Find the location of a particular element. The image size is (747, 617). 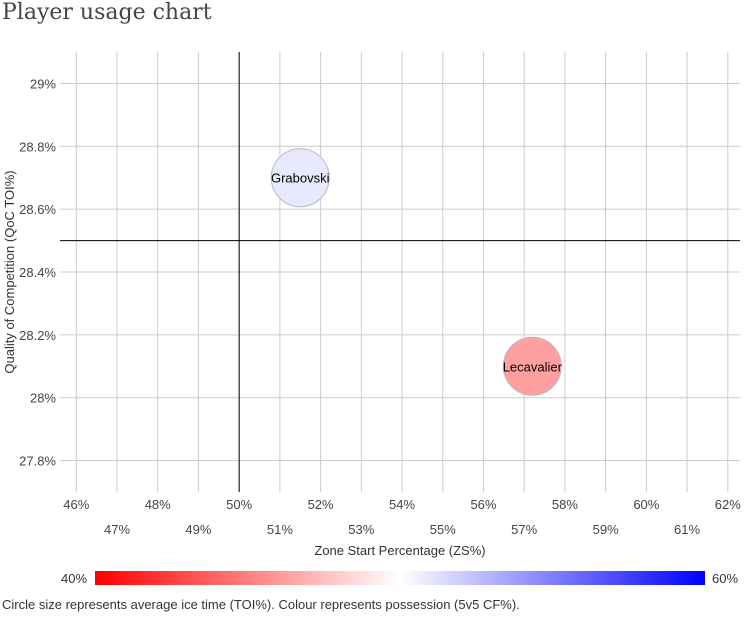

legend-gradient-bar is located at coordinates (400, 578).